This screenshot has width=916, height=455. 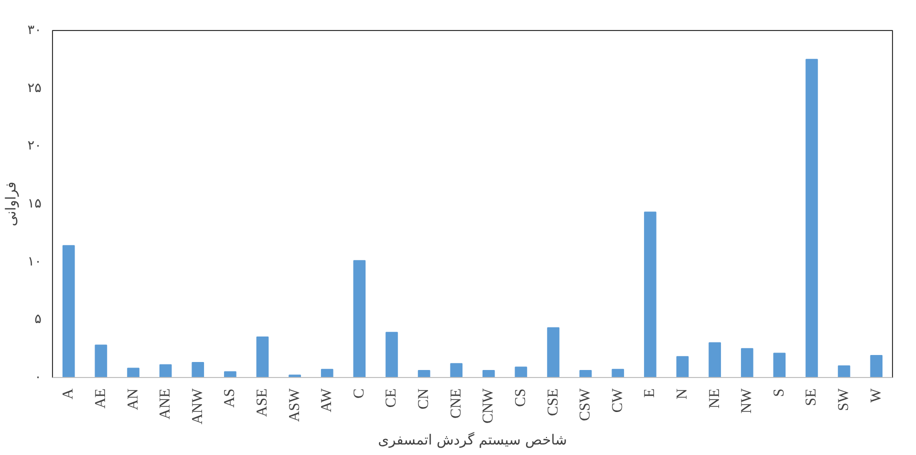 What do you see at coordinates (100, 398) in the screenshot?
I see `x-tick-label: AE` at bounding box center [100, 398].